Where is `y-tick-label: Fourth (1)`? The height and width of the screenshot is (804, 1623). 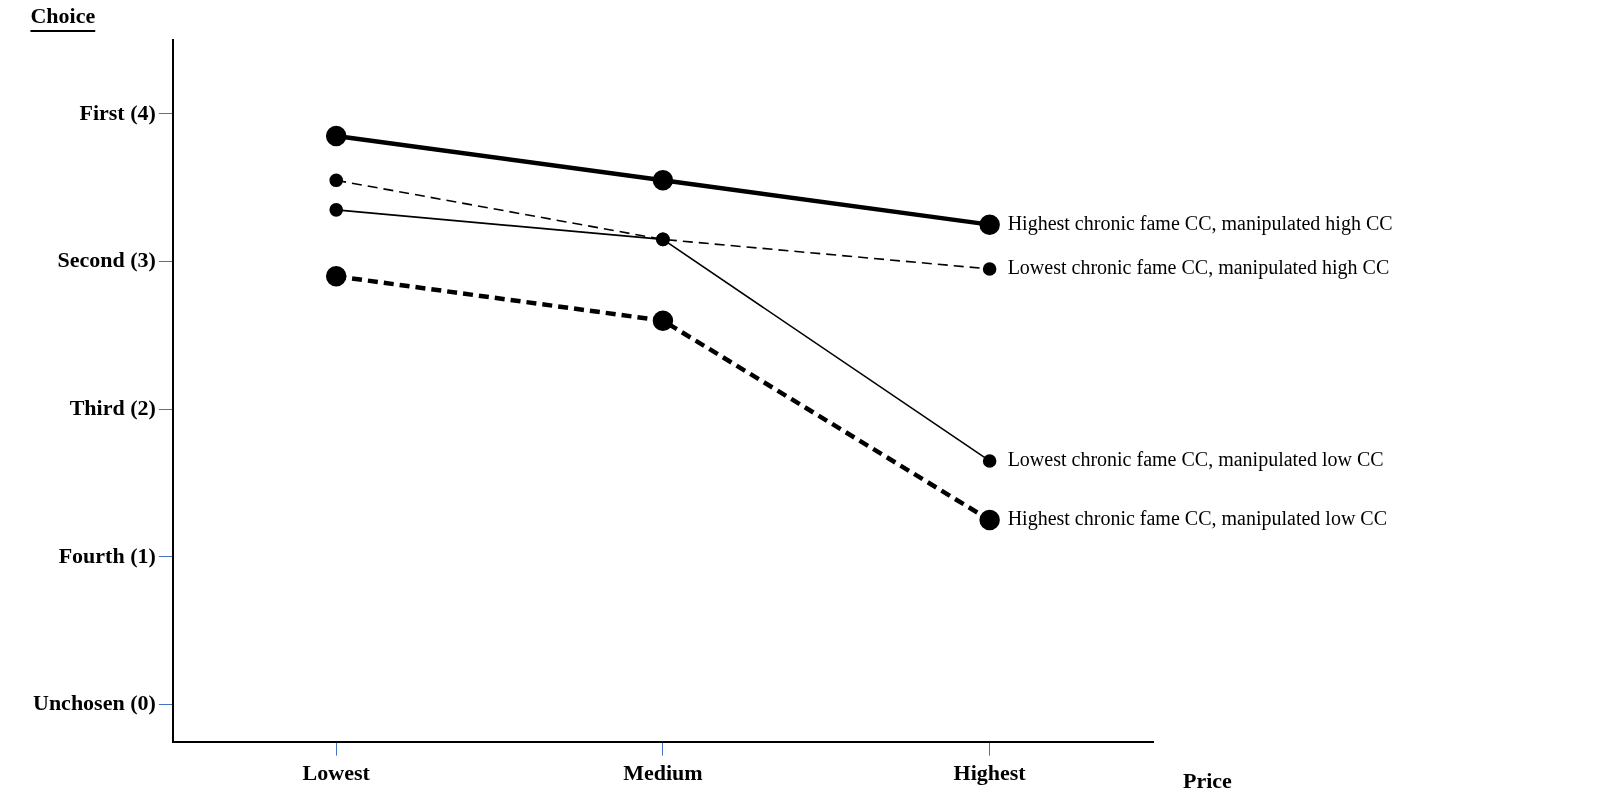 y-tick-label: Fourth (1) is located at coordinates (107, 555).